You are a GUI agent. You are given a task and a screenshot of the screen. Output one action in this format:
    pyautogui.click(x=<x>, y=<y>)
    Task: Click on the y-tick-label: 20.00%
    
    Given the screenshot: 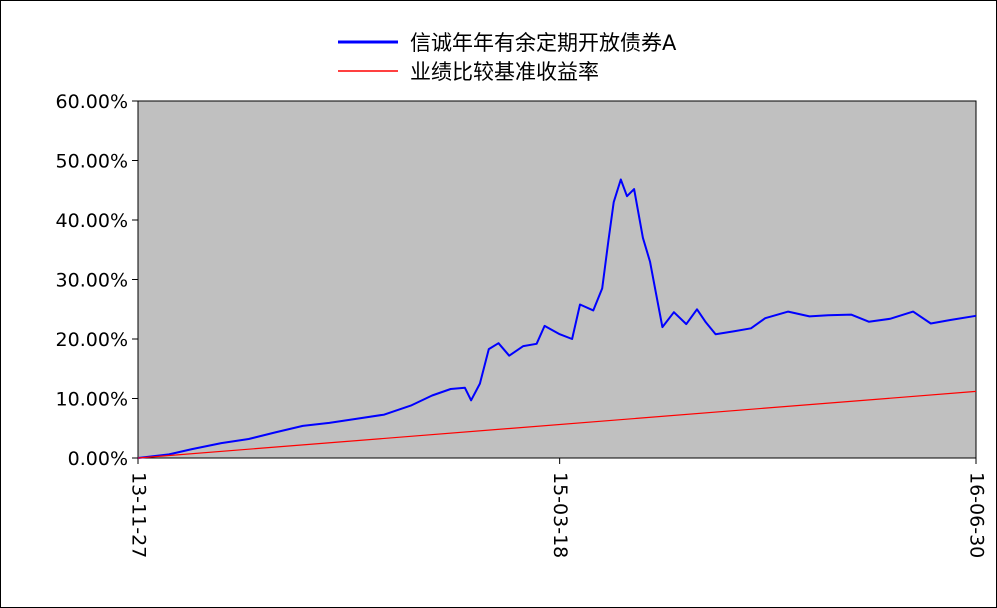 What is the action you would take?
    pyautogui.click(x=92, y=340)
    